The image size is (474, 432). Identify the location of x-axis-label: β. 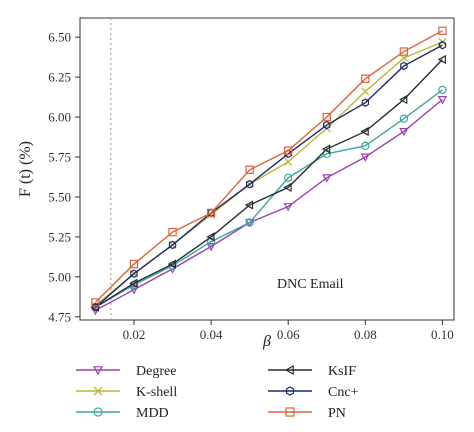
(266, 341).